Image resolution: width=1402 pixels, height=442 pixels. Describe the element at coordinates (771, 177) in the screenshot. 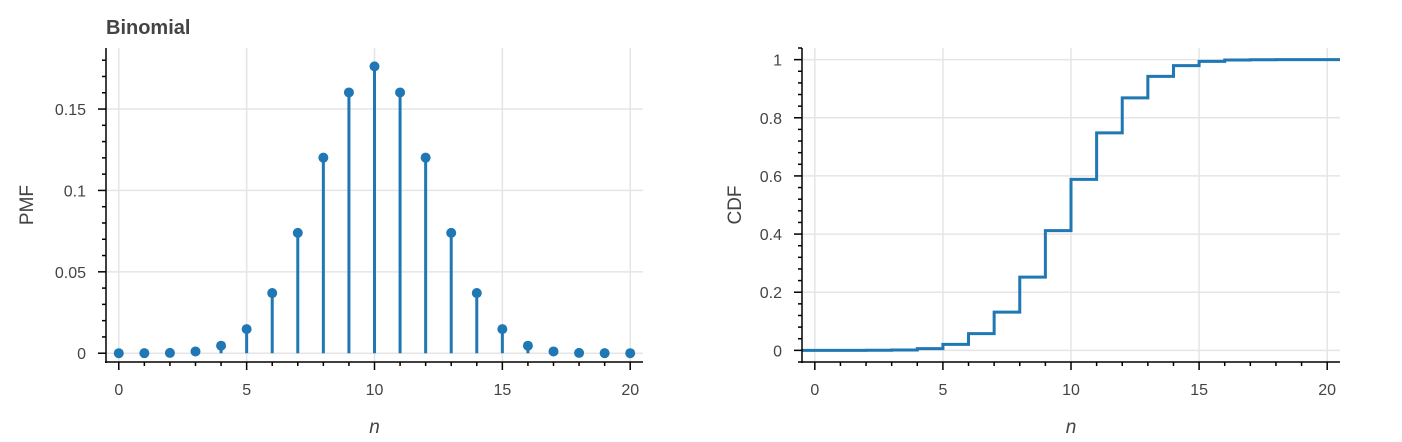

I see `y-tick-label: 0.6` at that location.